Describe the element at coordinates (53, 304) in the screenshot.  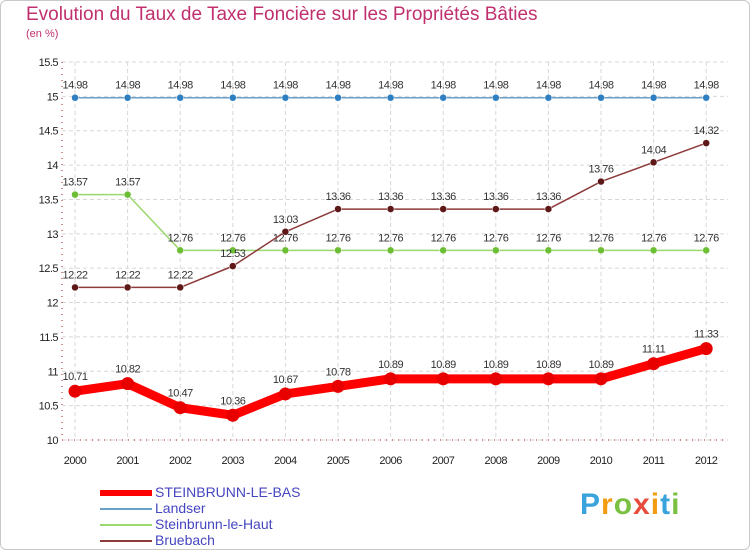
I see `y-tick-label: 12` at that location.